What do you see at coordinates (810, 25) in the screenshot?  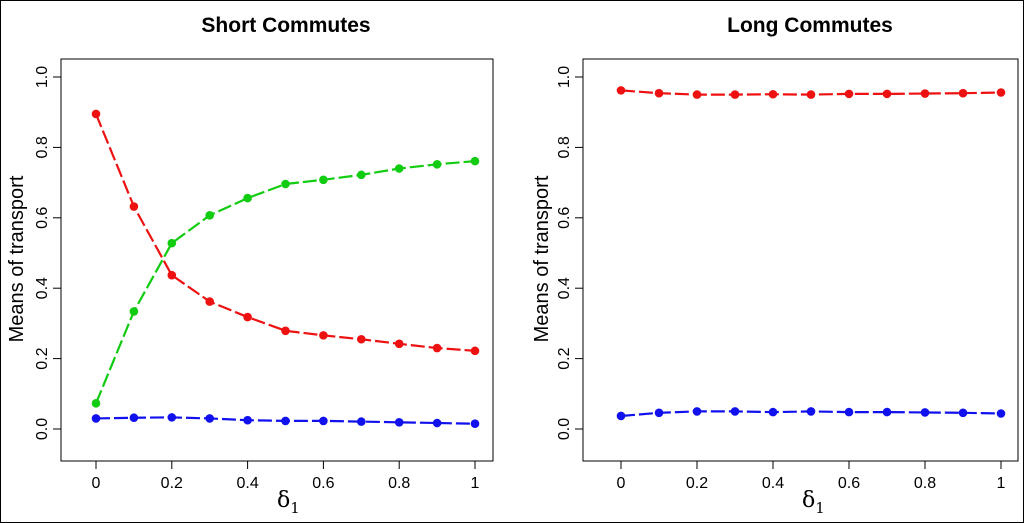 I see `chart-title: Long Commutes` at bounding box center [810, 25].